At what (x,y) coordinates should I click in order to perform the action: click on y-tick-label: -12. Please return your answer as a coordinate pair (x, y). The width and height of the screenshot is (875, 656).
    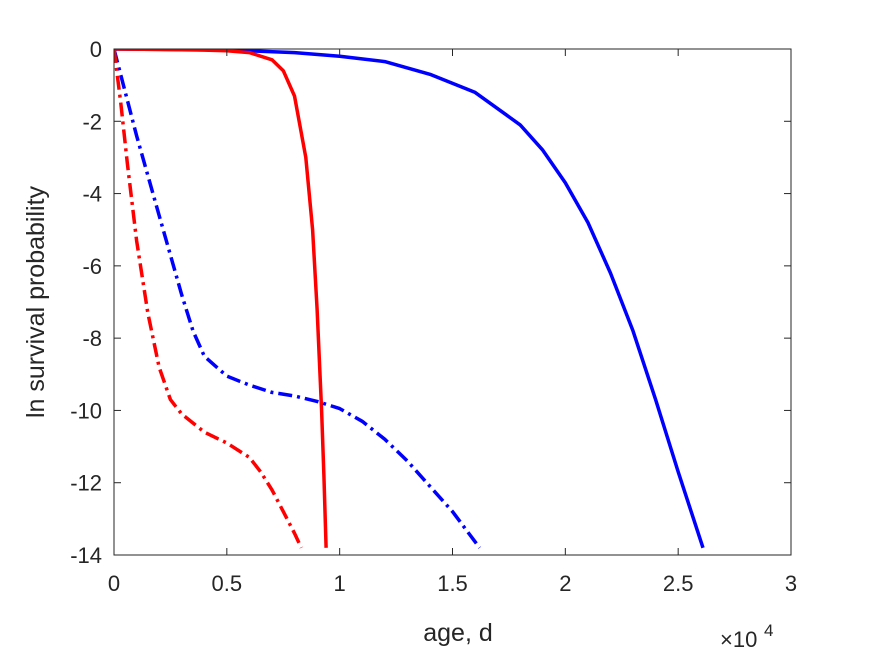
    Looking at the image, I should click on (86, 483).